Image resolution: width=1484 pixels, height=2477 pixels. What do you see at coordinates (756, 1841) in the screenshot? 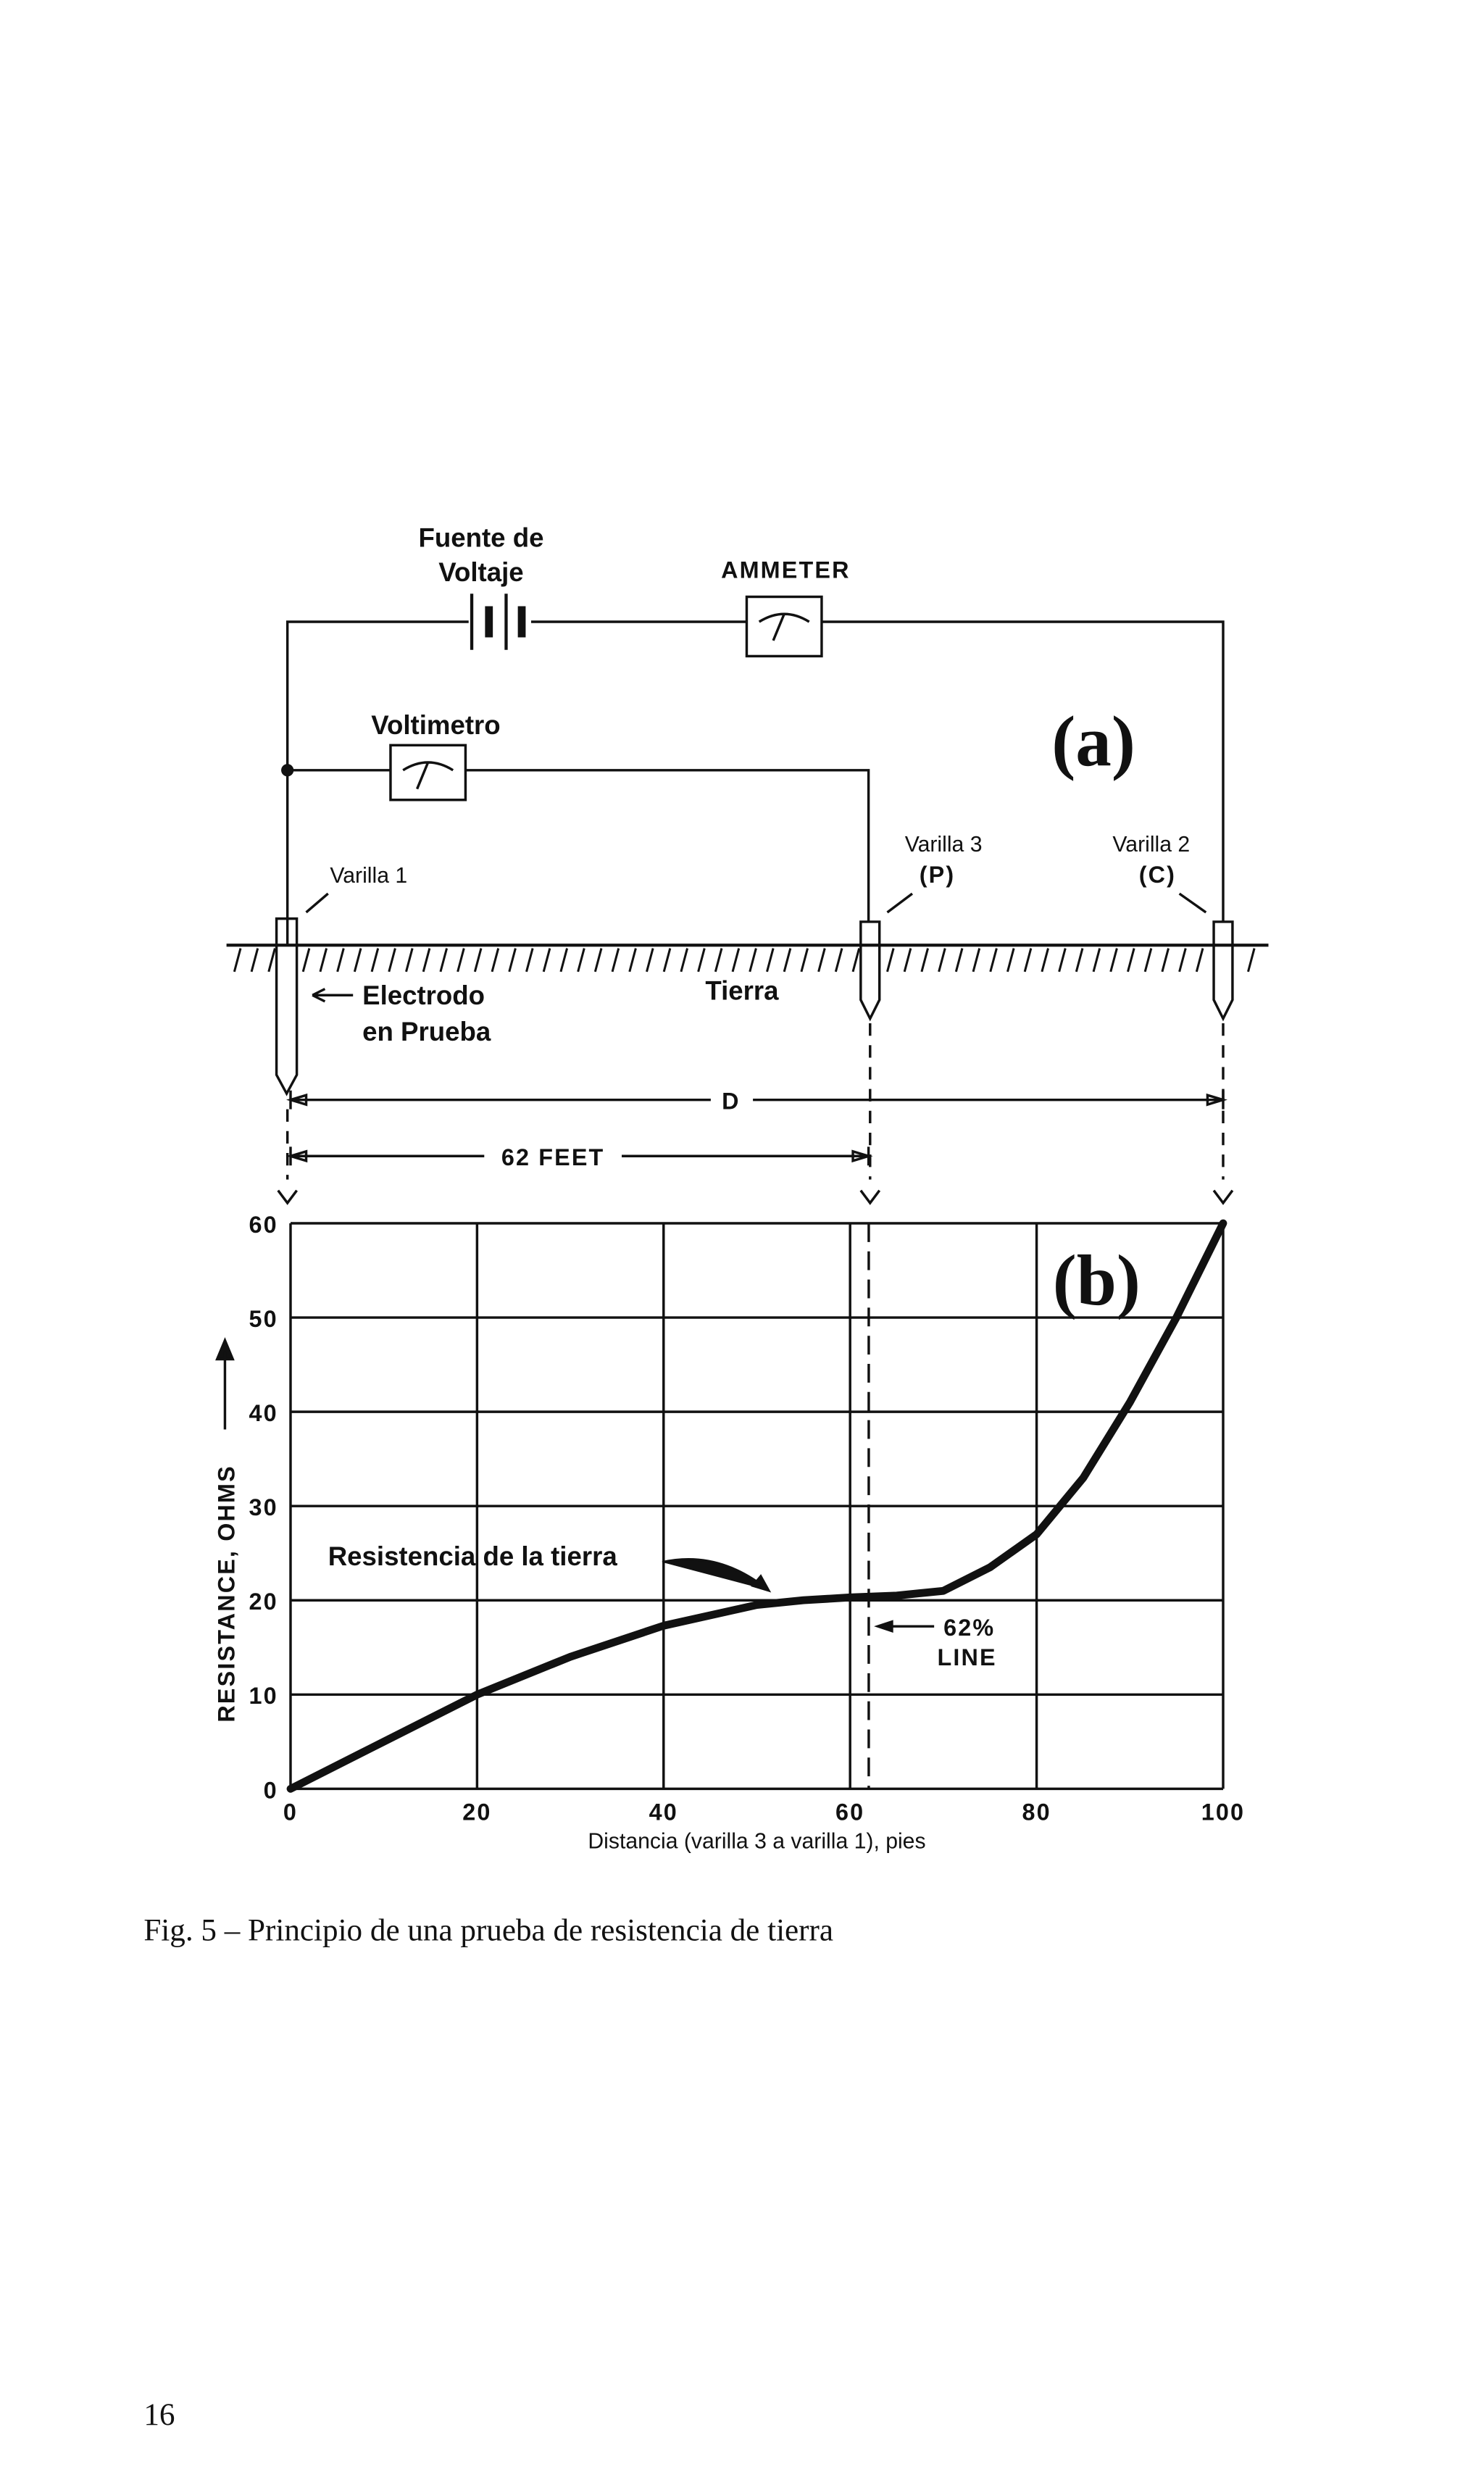
I see `x-axis-label: Distancia (varilla 3 a varilla 1), pies` at bounding box center [756, 1841].